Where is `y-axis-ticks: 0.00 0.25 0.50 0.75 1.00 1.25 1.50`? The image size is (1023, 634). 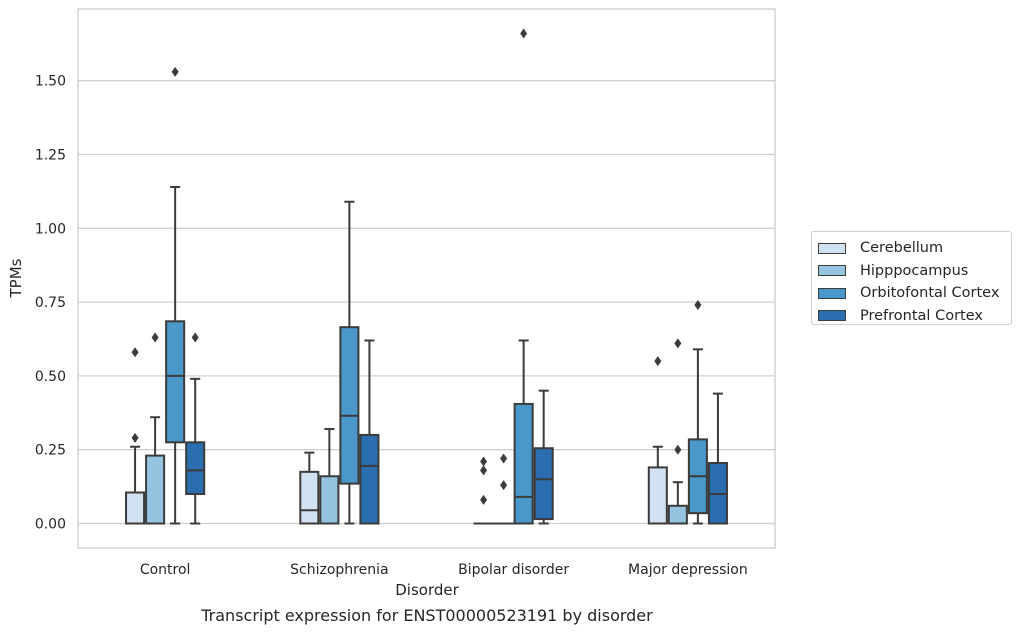 y-axis-ticks: 0.00 0.25 0.50 0.75 1.00 1.25 1.50 is located at coordinates (50, 303).